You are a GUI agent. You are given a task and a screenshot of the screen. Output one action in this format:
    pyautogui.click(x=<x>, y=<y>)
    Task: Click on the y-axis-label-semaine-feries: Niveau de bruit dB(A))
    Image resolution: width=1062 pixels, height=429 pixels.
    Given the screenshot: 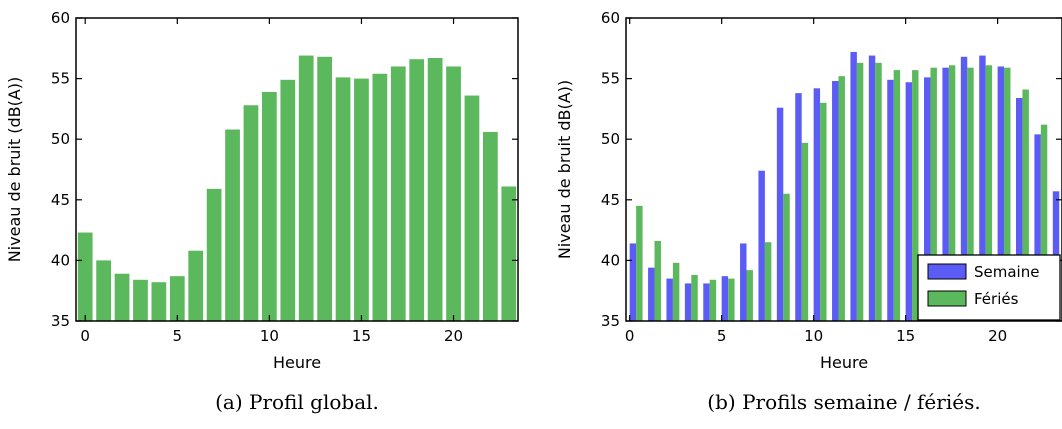 What is the action you would take?
    pyautogui.click(x=564, y=169)
    